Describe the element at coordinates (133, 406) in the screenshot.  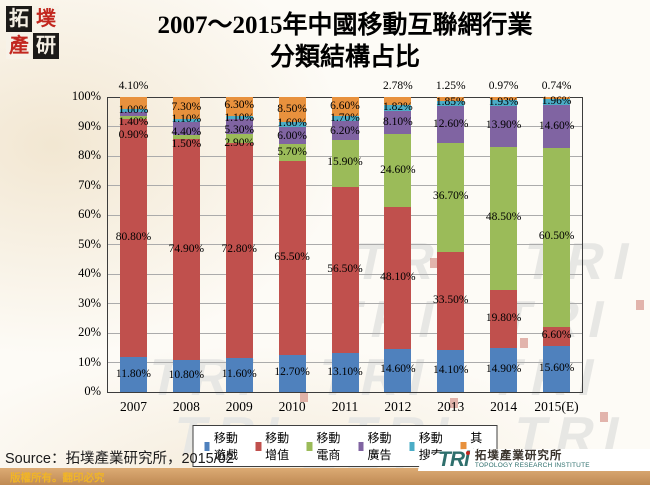
I see `x-tick-label: 2007` at that location.